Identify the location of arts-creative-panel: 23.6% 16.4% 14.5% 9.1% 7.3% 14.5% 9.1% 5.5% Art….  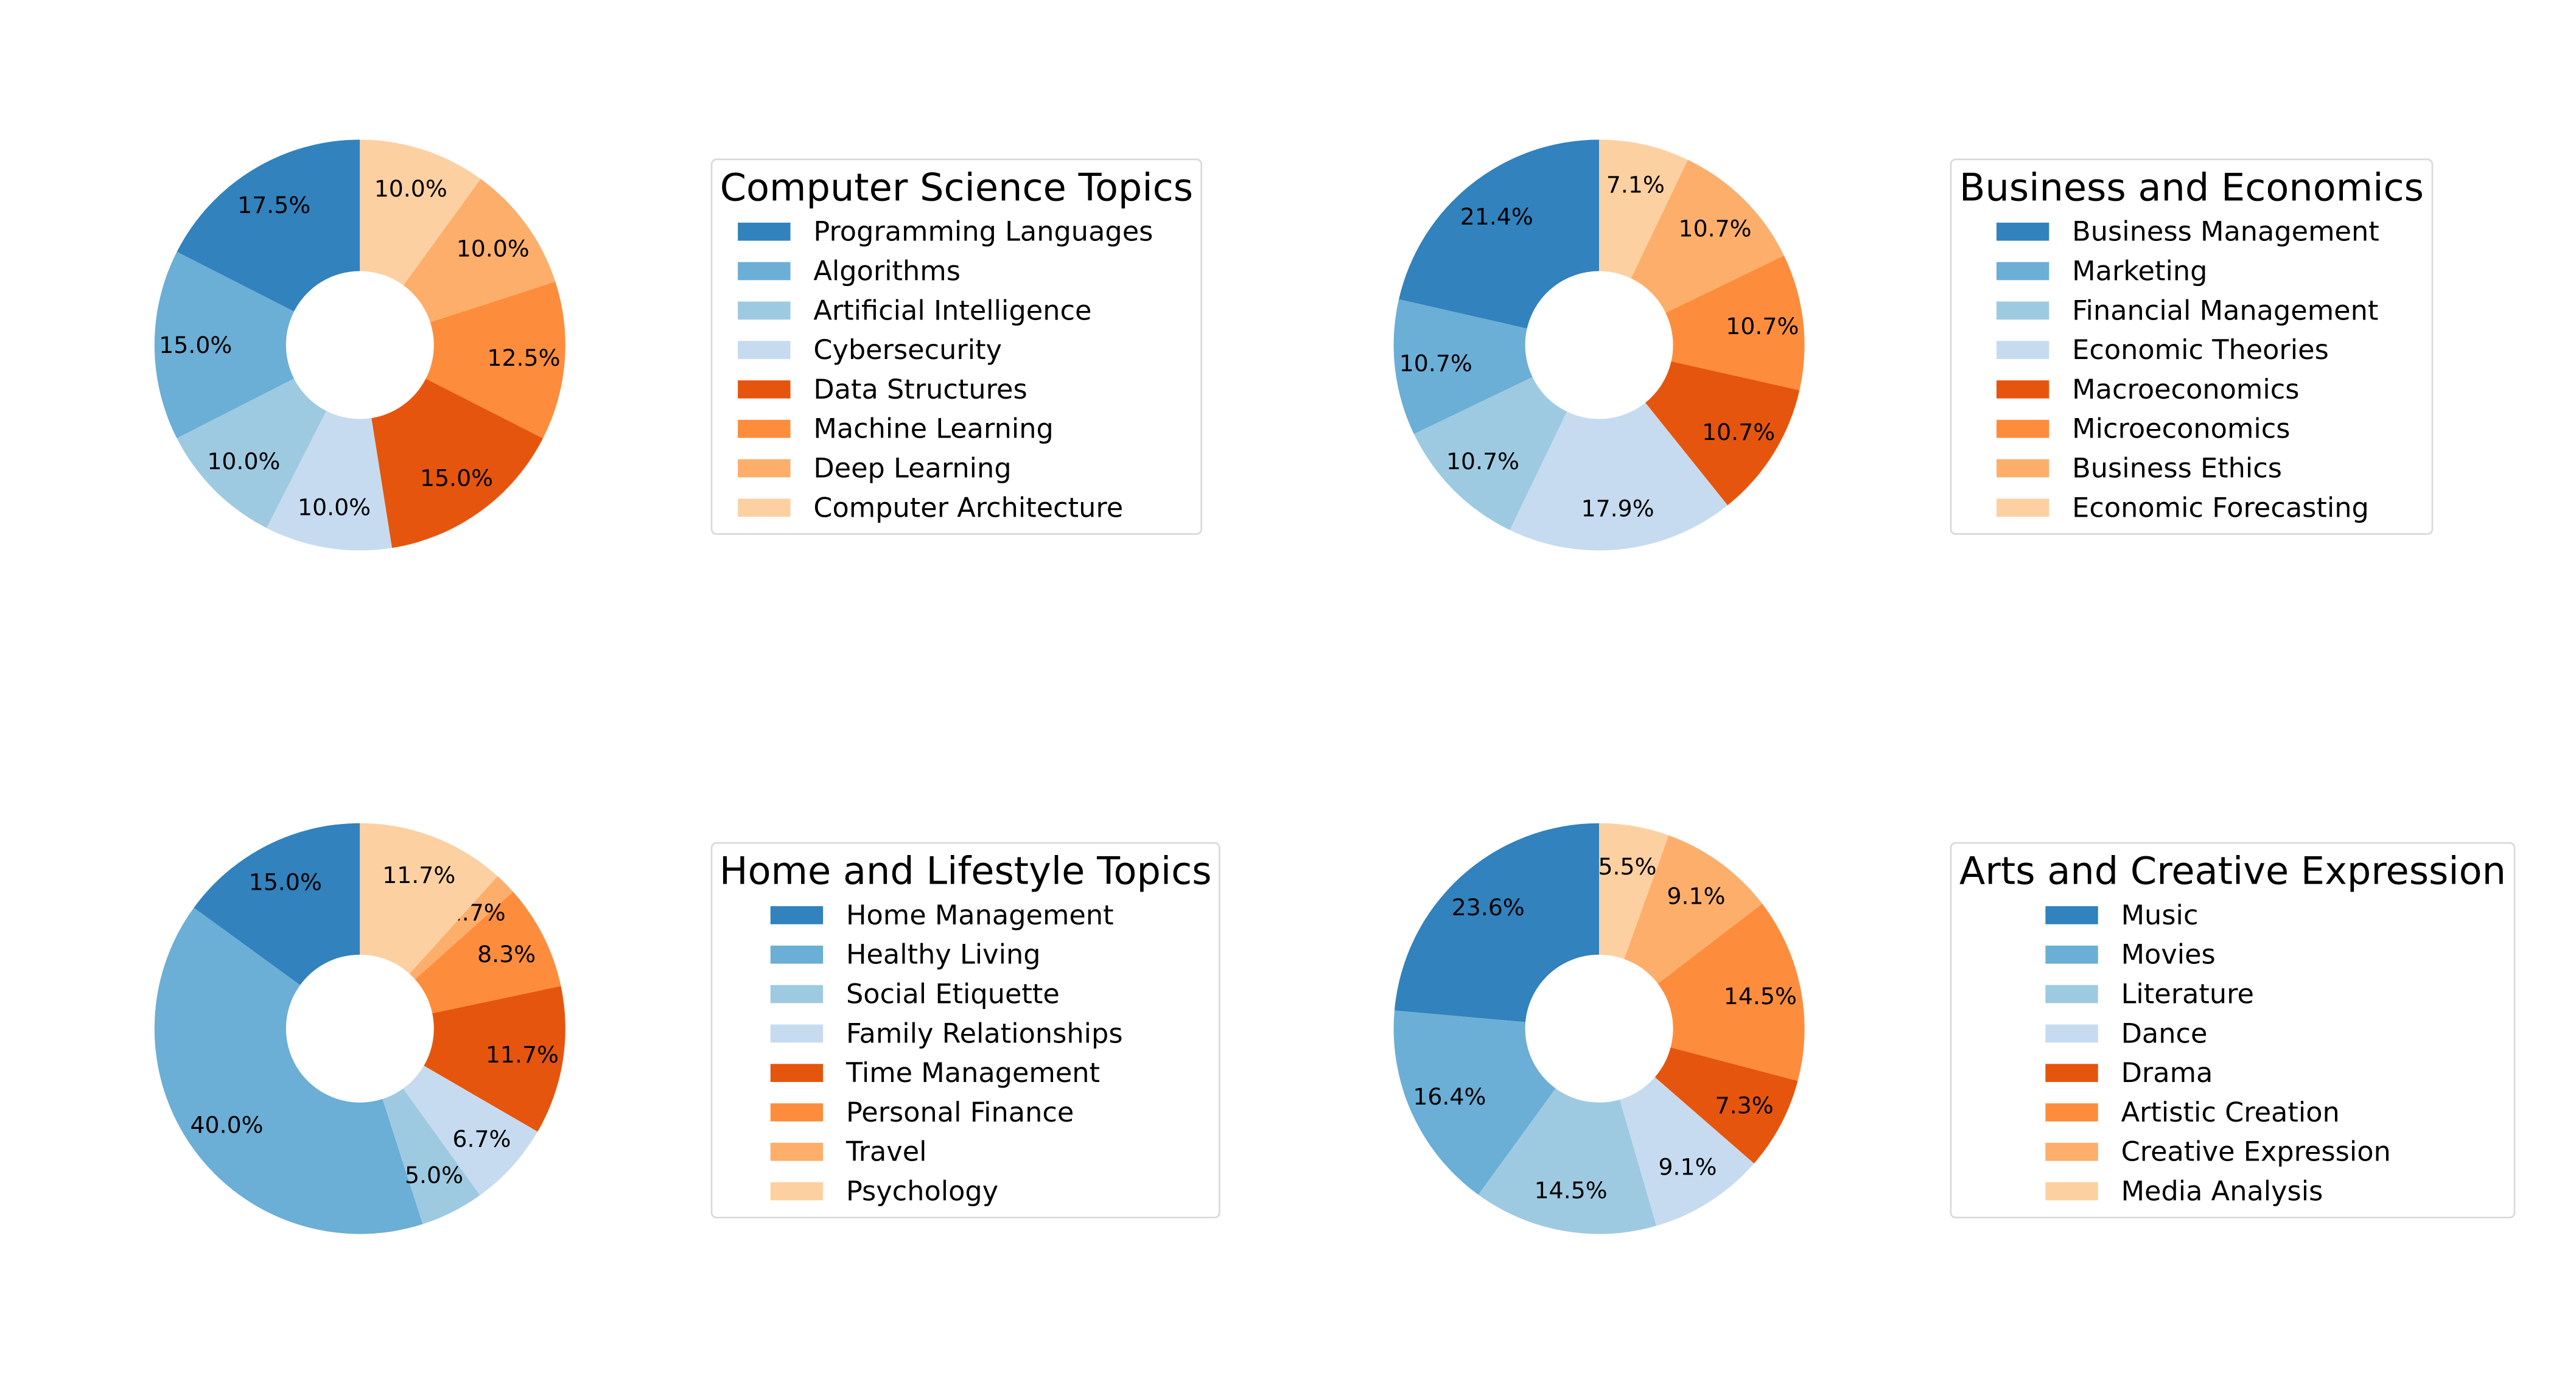
(1955, 1028).